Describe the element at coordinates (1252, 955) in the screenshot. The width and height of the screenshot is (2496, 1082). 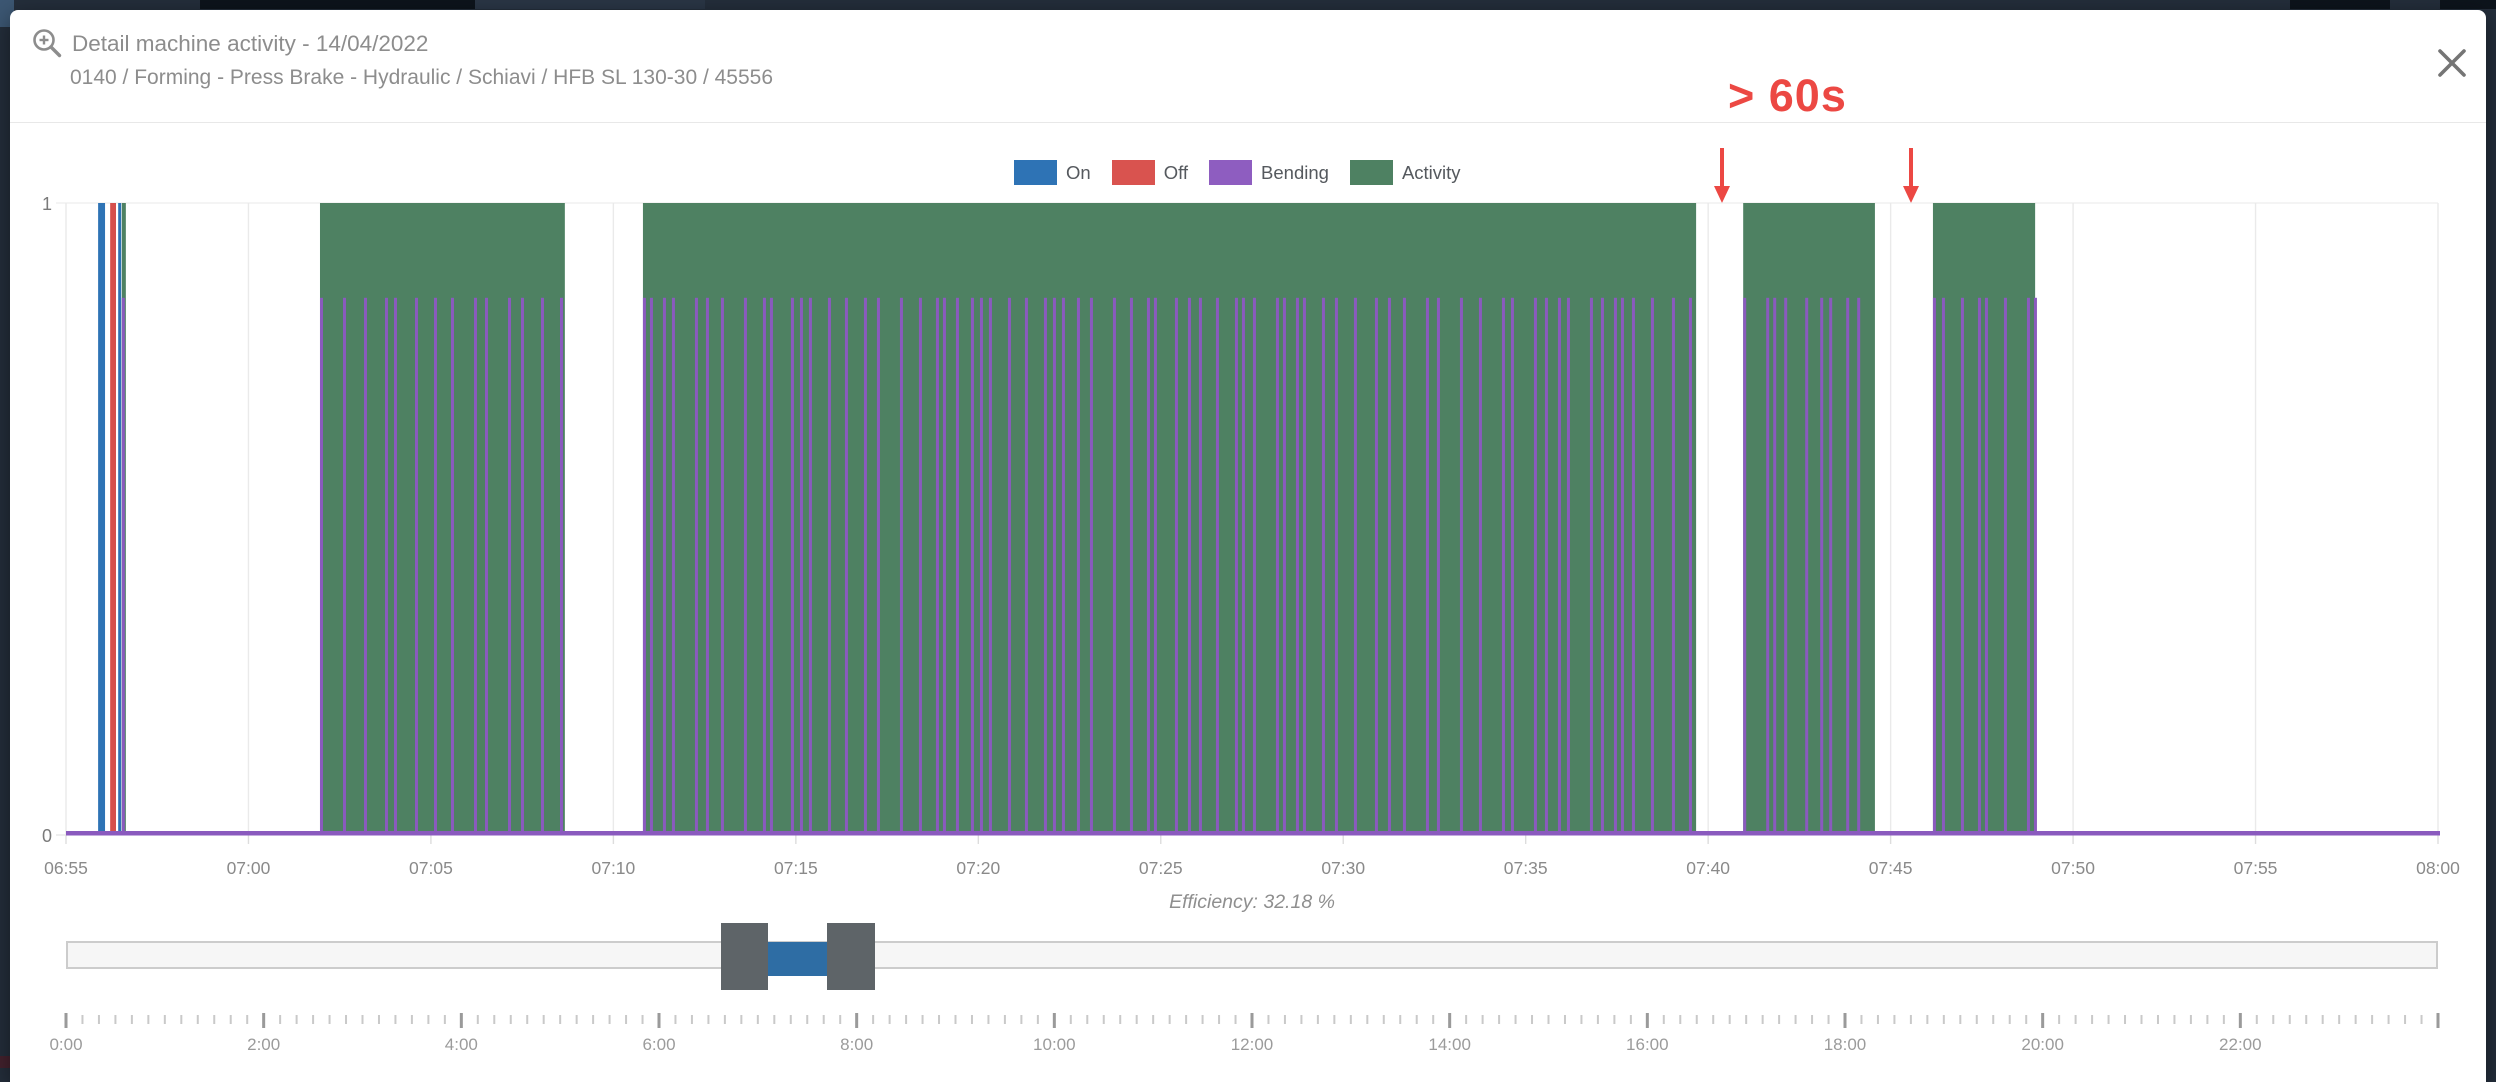
I see `range-slider-track` at that location.